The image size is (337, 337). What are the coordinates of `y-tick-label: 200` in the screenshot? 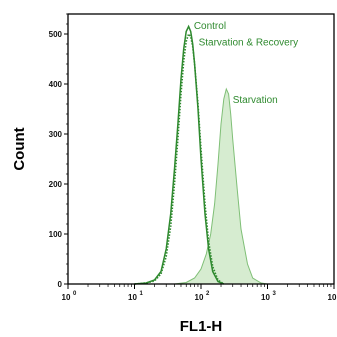 It's located at (56, 184).